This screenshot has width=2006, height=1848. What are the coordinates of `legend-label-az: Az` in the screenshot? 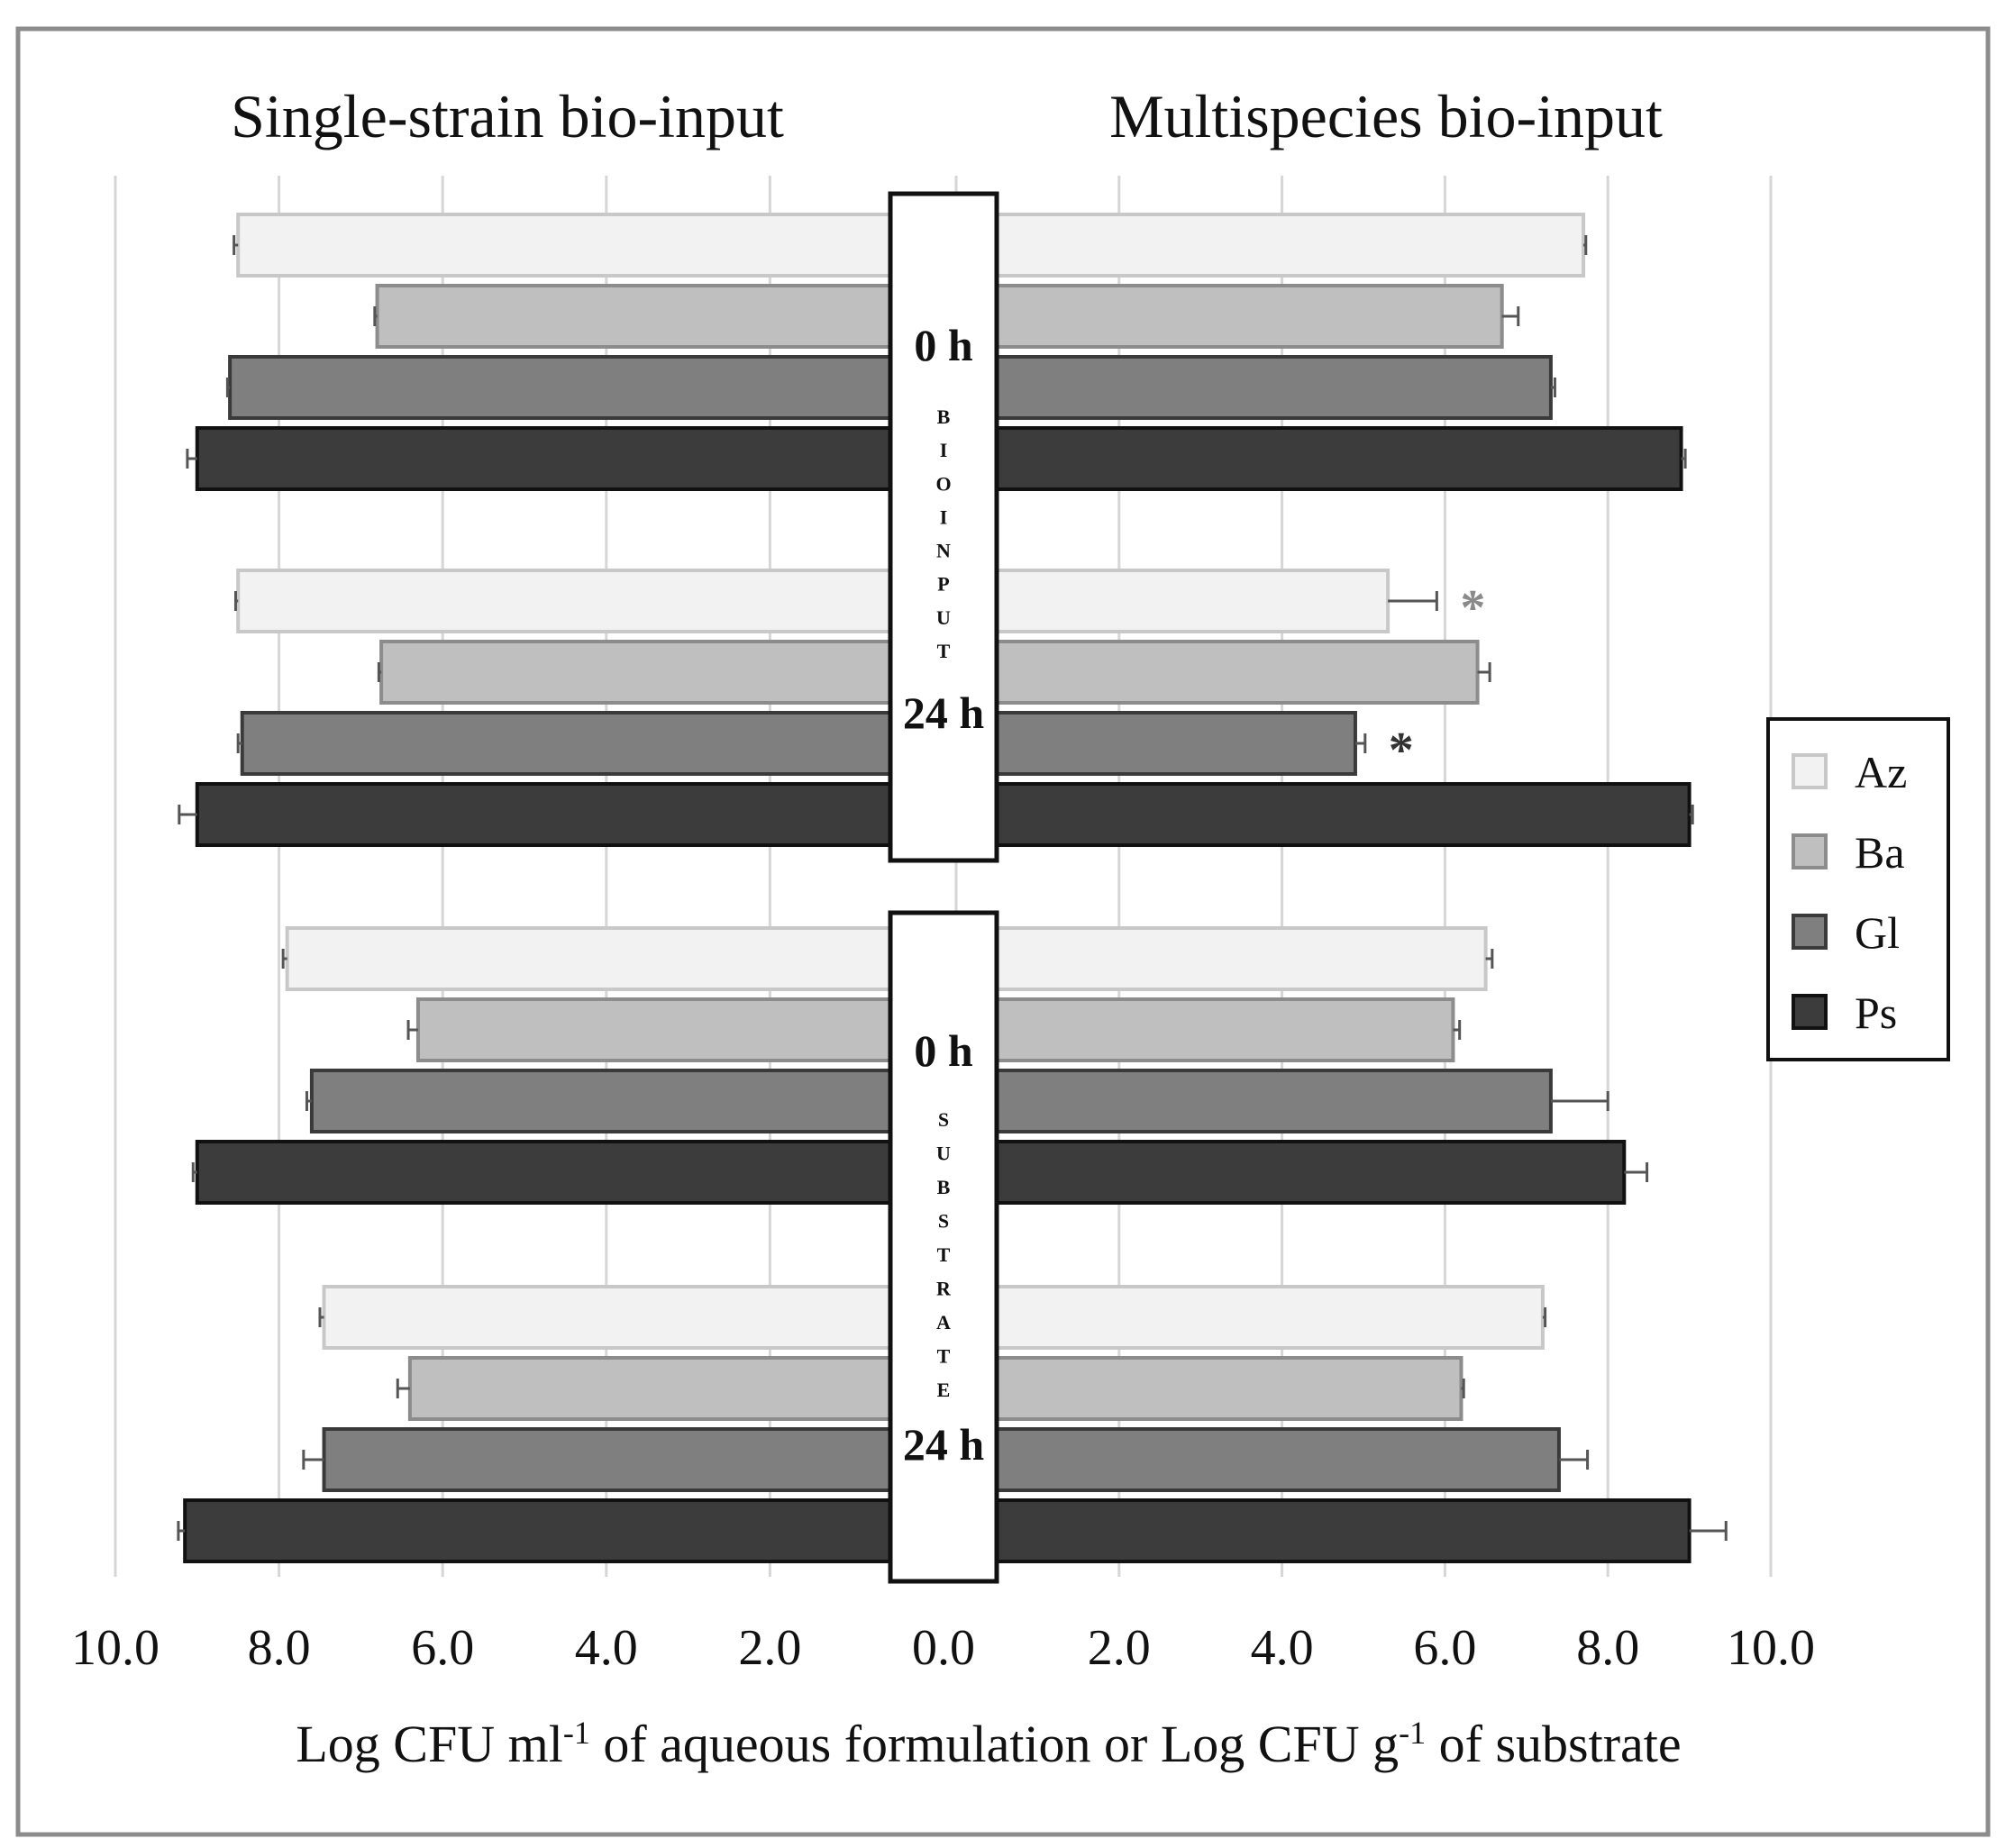 It's located at (1881, 772).